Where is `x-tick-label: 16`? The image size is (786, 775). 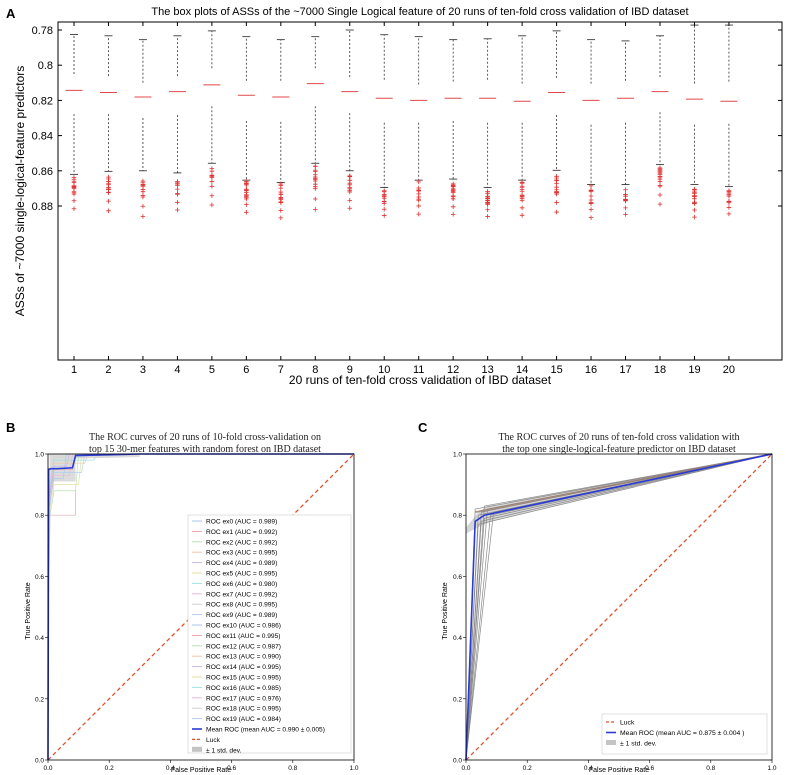
x-tick-label: 16 is located at coordinates (591, 370).